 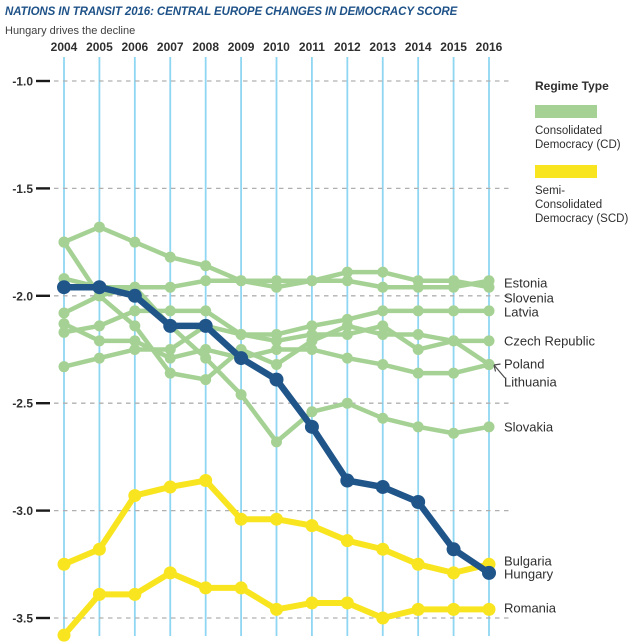 What do you see at coordinates (241, 588) in the screenshot?
I see `point-romania-2009` at bounding box center [241, 588].